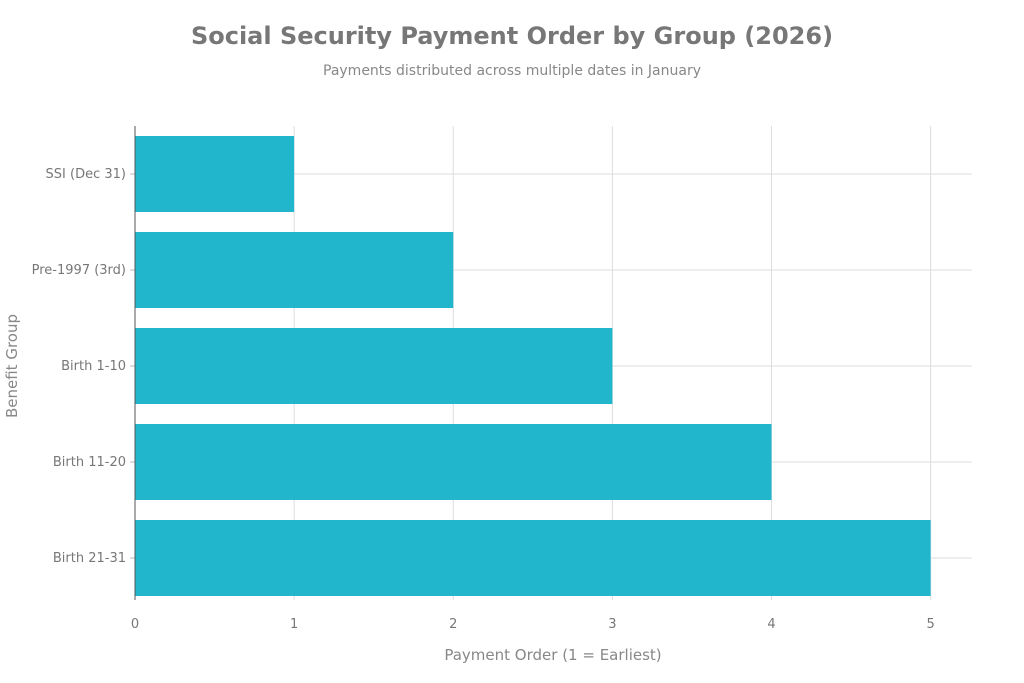 The height and width of the screenshot is (683, 1024). What do you see at coordinates (135, 624) in the screenshot?
I see `x-tick-label: 0` at bounding box center [135, 624].